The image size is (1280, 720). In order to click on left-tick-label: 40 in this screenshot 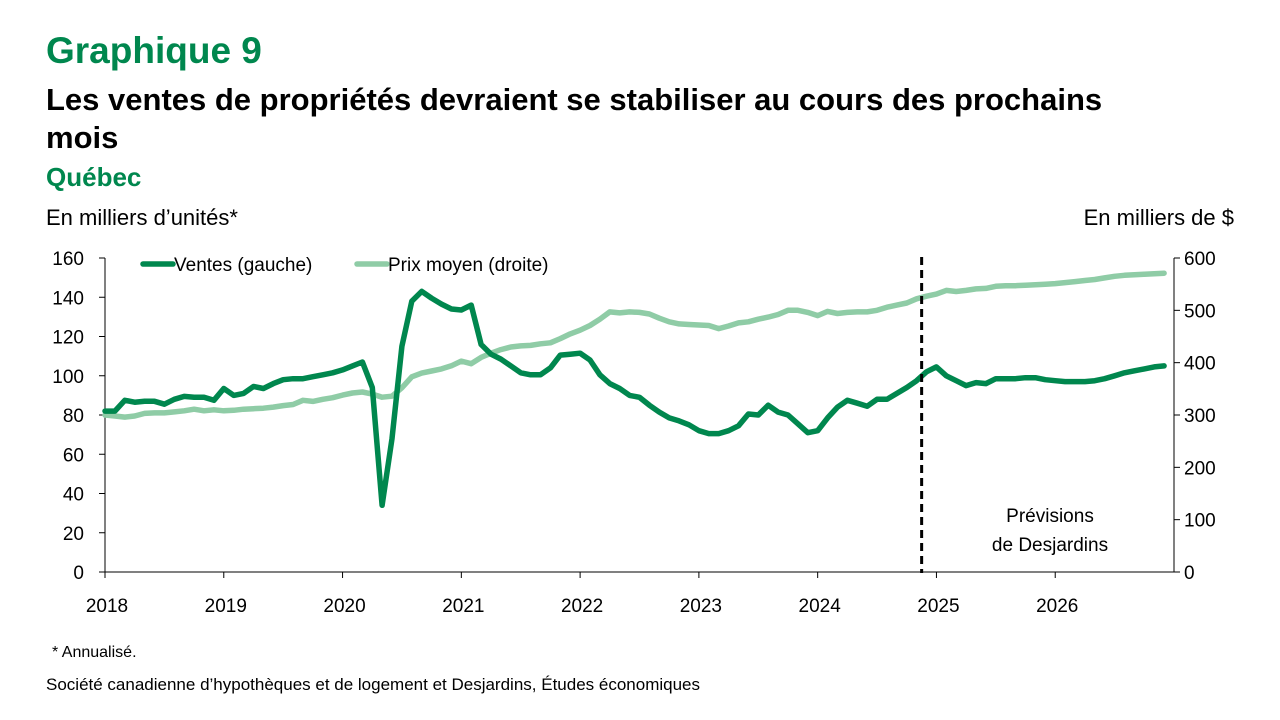, I will do `click(73, 495)`.